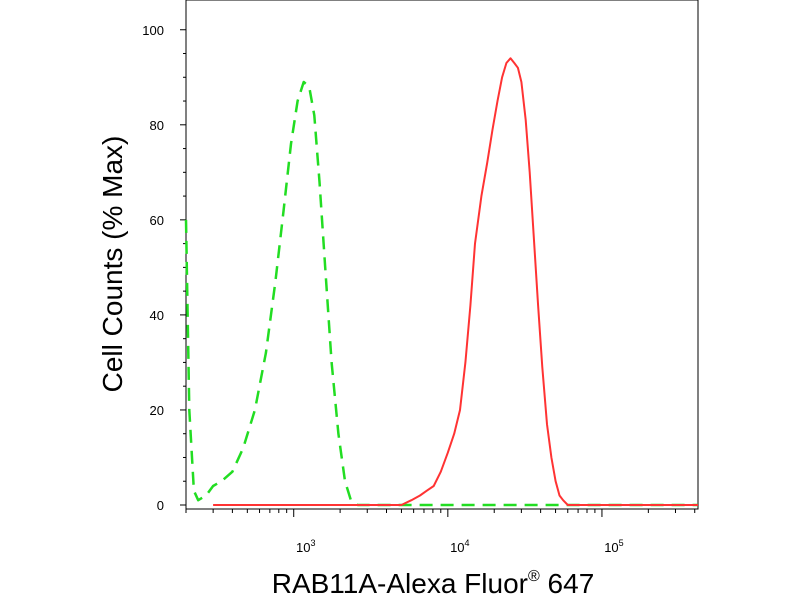 This screenshot has width=800, height=600. I want to click on y-tick-label: 40, so click(157, 315).